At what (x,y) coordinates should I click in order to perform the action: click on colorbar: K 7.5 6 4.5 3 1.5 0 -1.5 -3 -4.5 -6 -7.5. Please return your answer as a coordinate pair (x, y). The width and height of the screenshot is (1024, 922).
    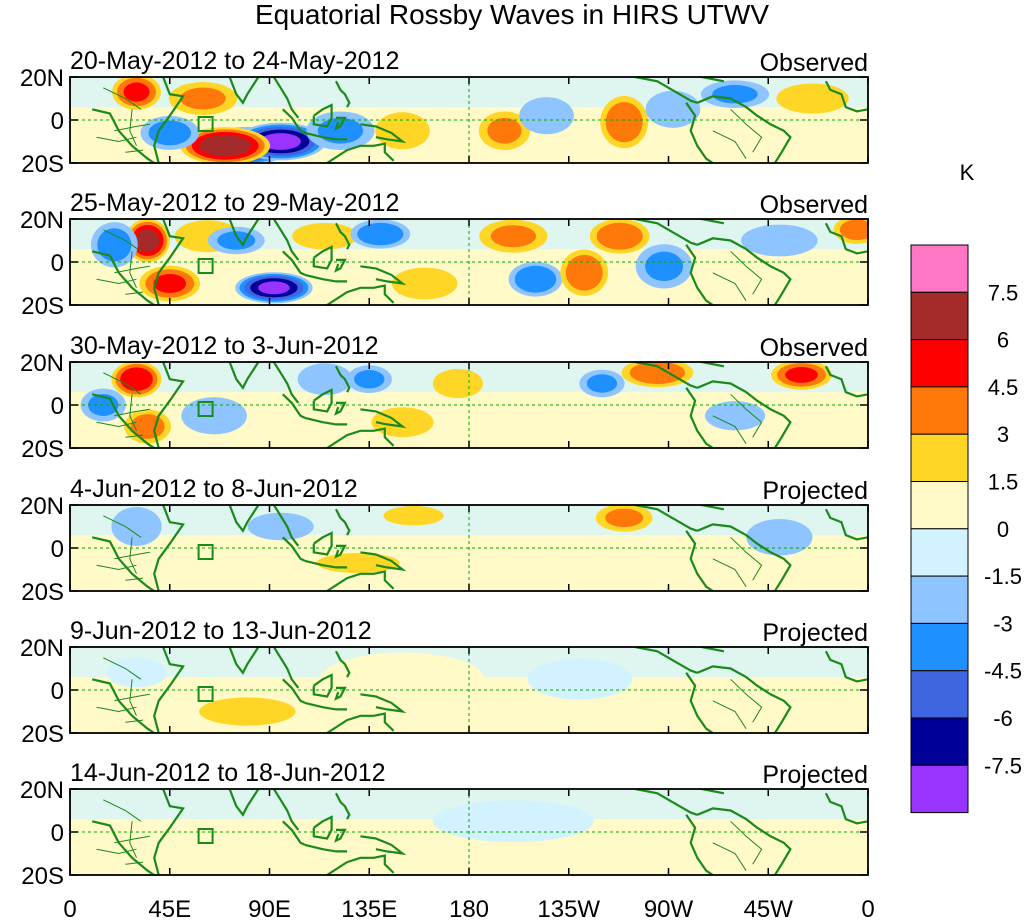
    Looking at the image, I should click on (966, 487).